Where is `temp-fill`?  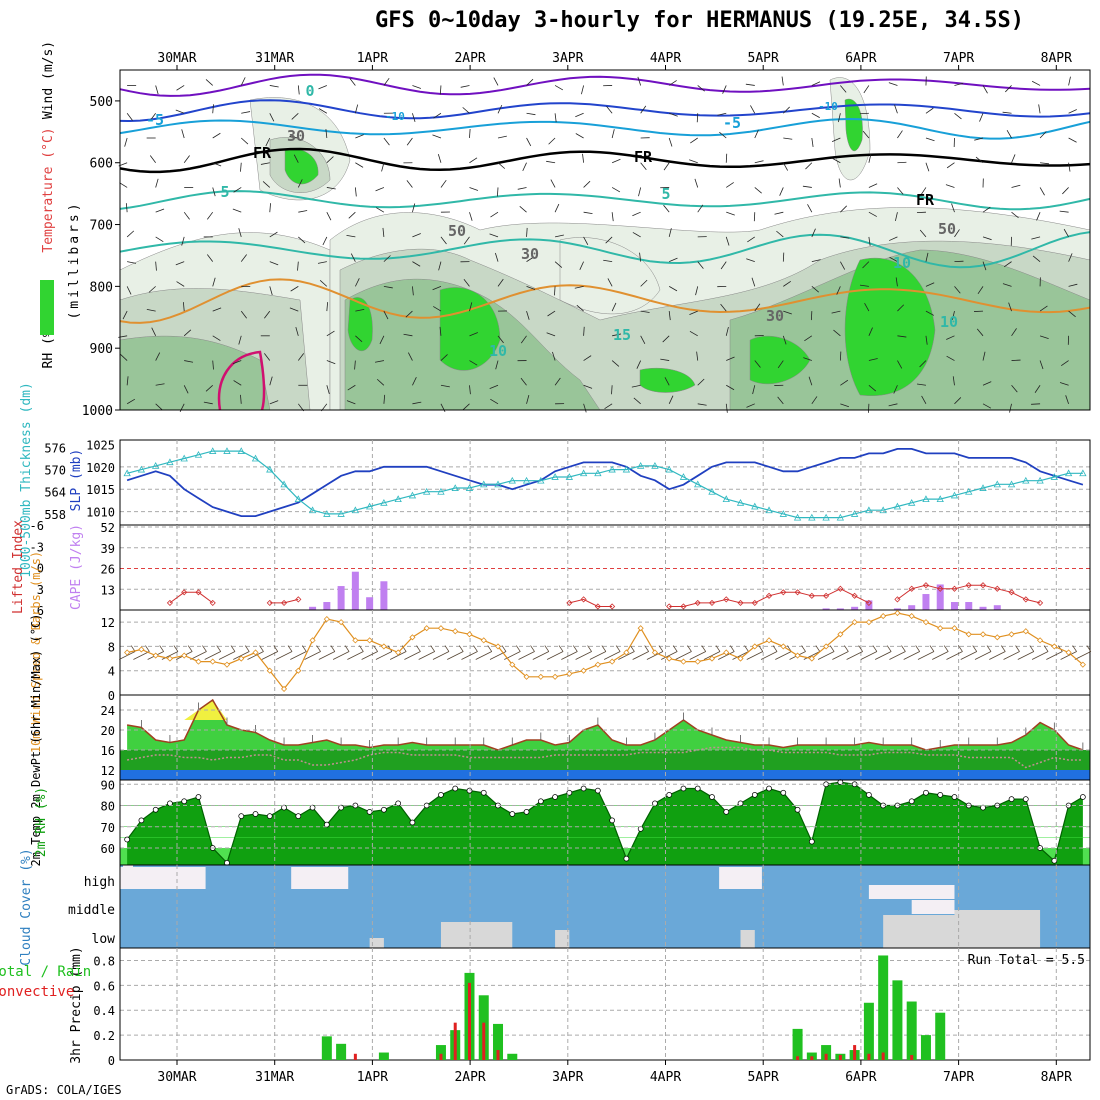
temp-fill is located at coordinates (605, 725).